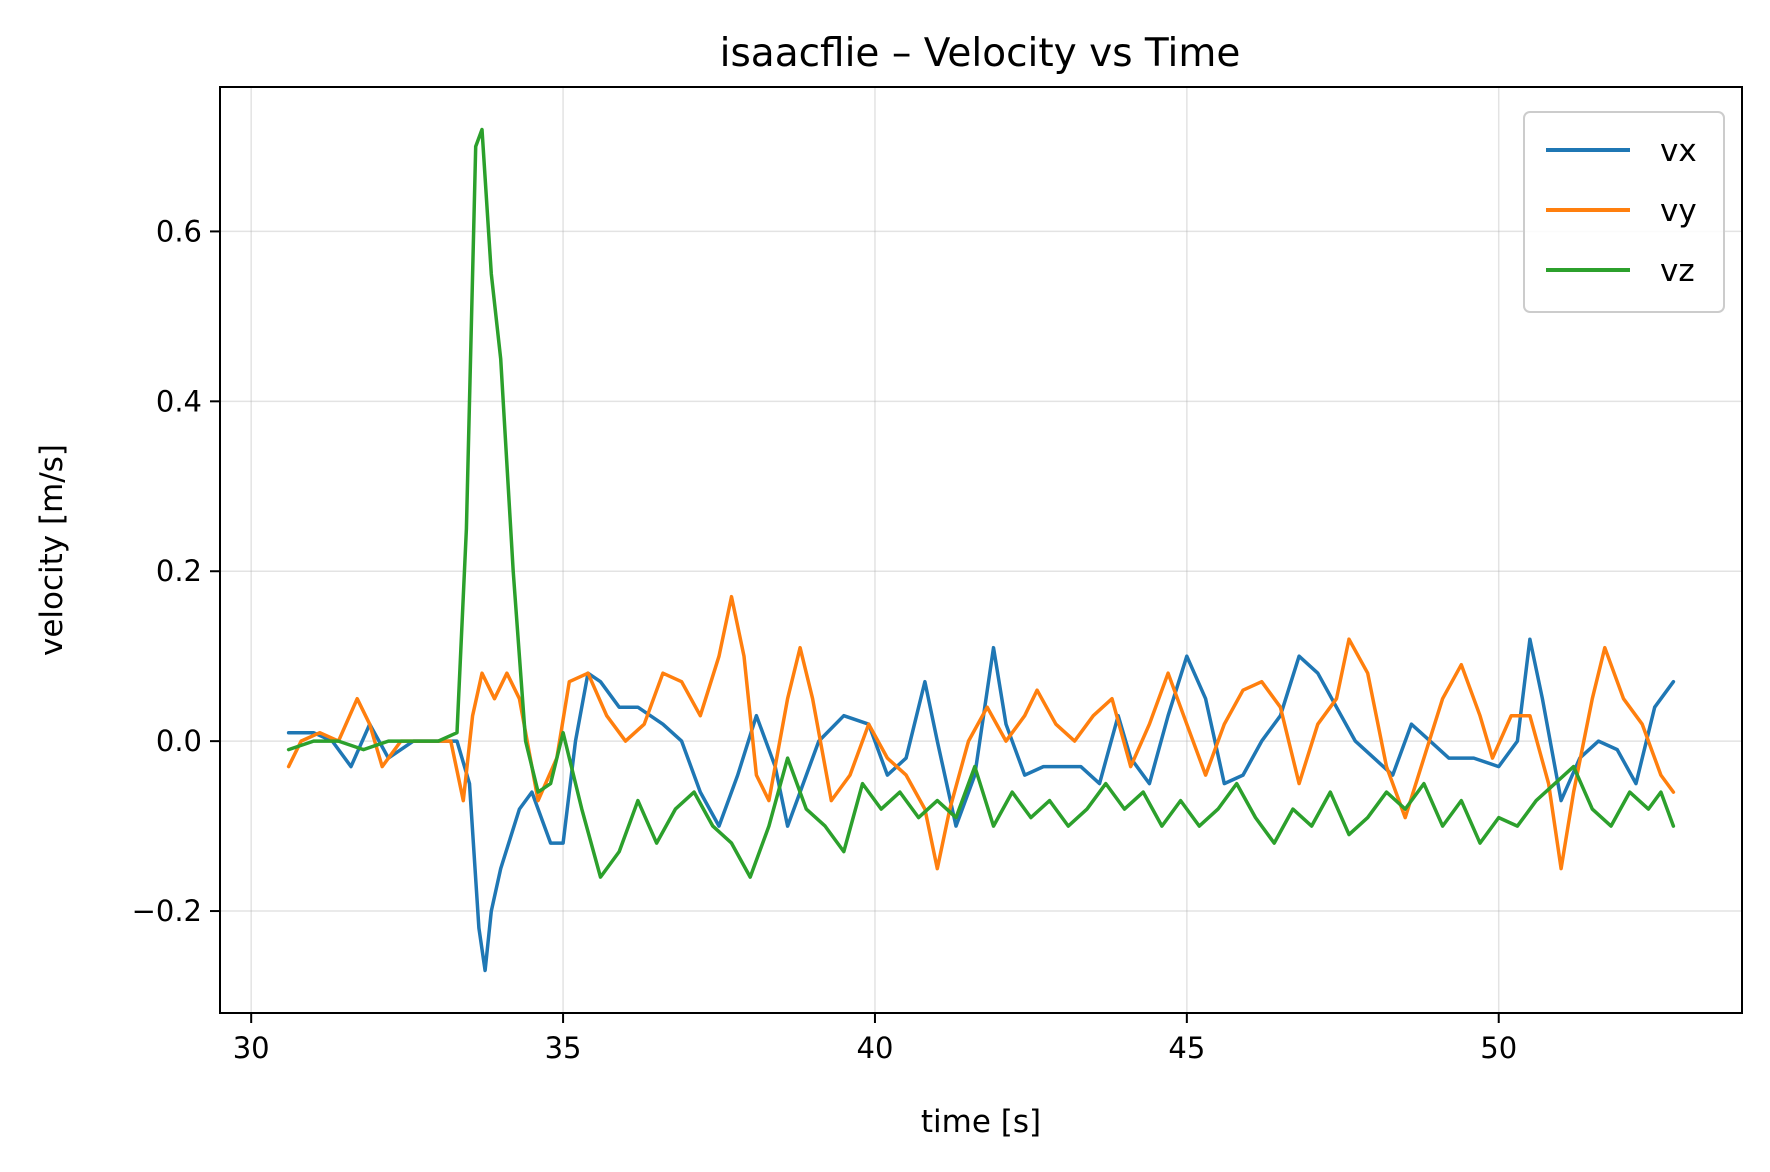 The image size is (1770, 1172). What do you see at coordinates (179, 401) in the screenshot?
I see `y-tick-label: 0.4` at bounding box center [179, 401].